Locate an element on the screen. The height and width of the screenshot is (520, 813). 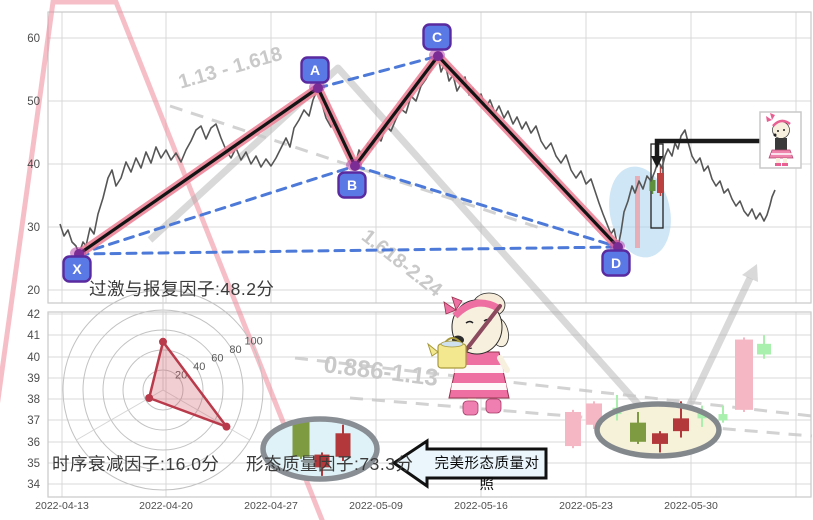
x-tick-label: 2022-05-16 is located at coordinates (481, 506).